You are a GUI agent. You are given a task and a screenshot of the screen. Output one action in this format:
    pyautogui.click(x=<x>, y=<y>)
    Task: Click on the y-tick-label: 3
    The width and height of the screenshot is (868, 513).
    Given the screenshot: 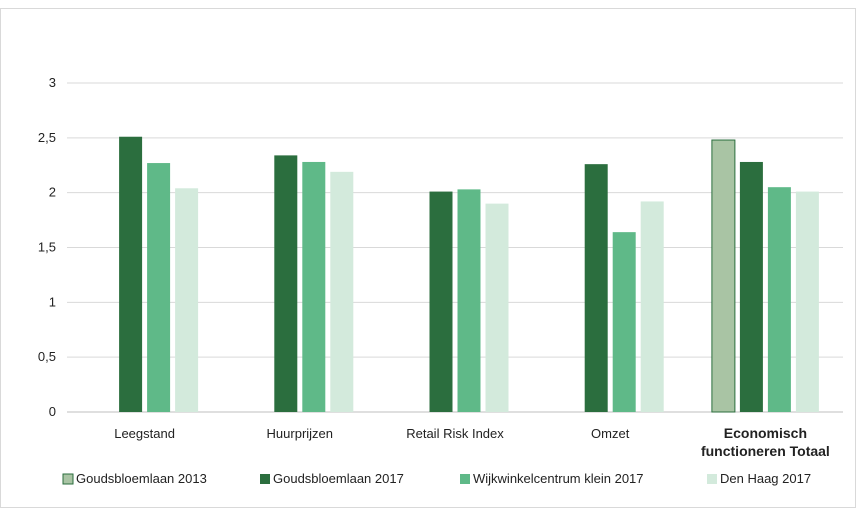 What is the action you would take?
    pyautogui.click(x=52, y=82)
    